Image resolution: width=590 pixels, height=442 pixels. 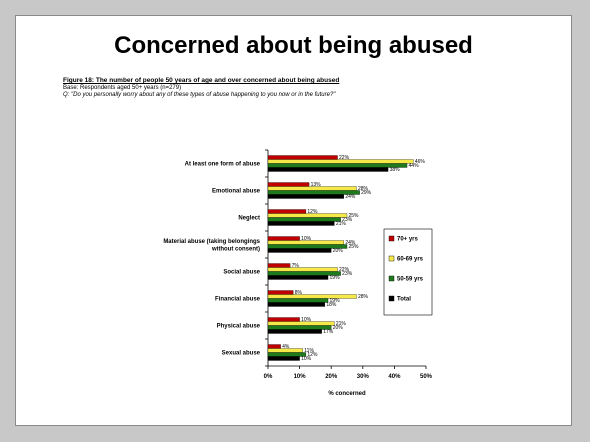 What do you see at coordinates (211, 242) in the screenshot?
I see `category-label: Material abuse (taking belongings` at bounding box center [211, 242].